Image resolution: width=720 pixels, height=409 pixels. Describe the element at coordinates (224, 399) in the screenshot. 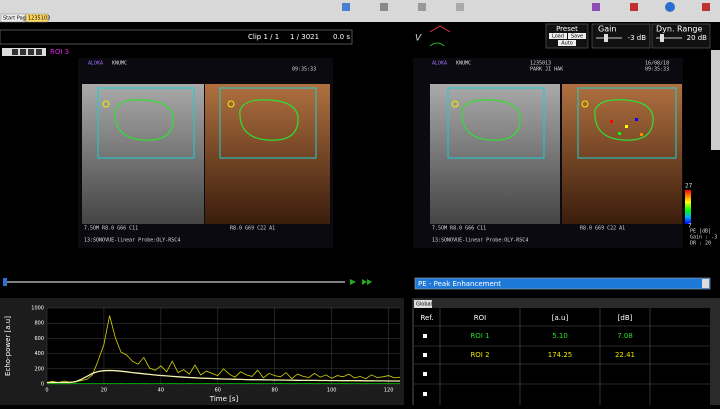

I see `x-axis-label: Time [s]` at that location.